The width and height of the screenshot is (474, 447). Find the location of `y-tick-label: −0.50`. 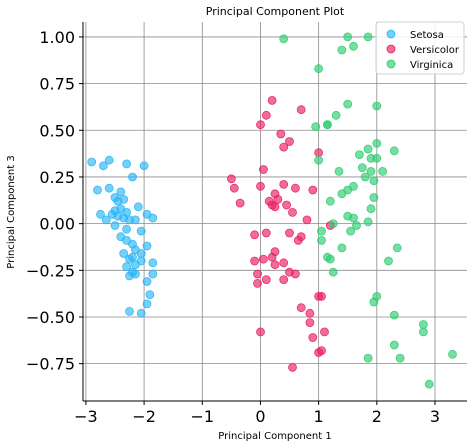

y-tick-label: −0.50 is located at coordinates (50, 317).